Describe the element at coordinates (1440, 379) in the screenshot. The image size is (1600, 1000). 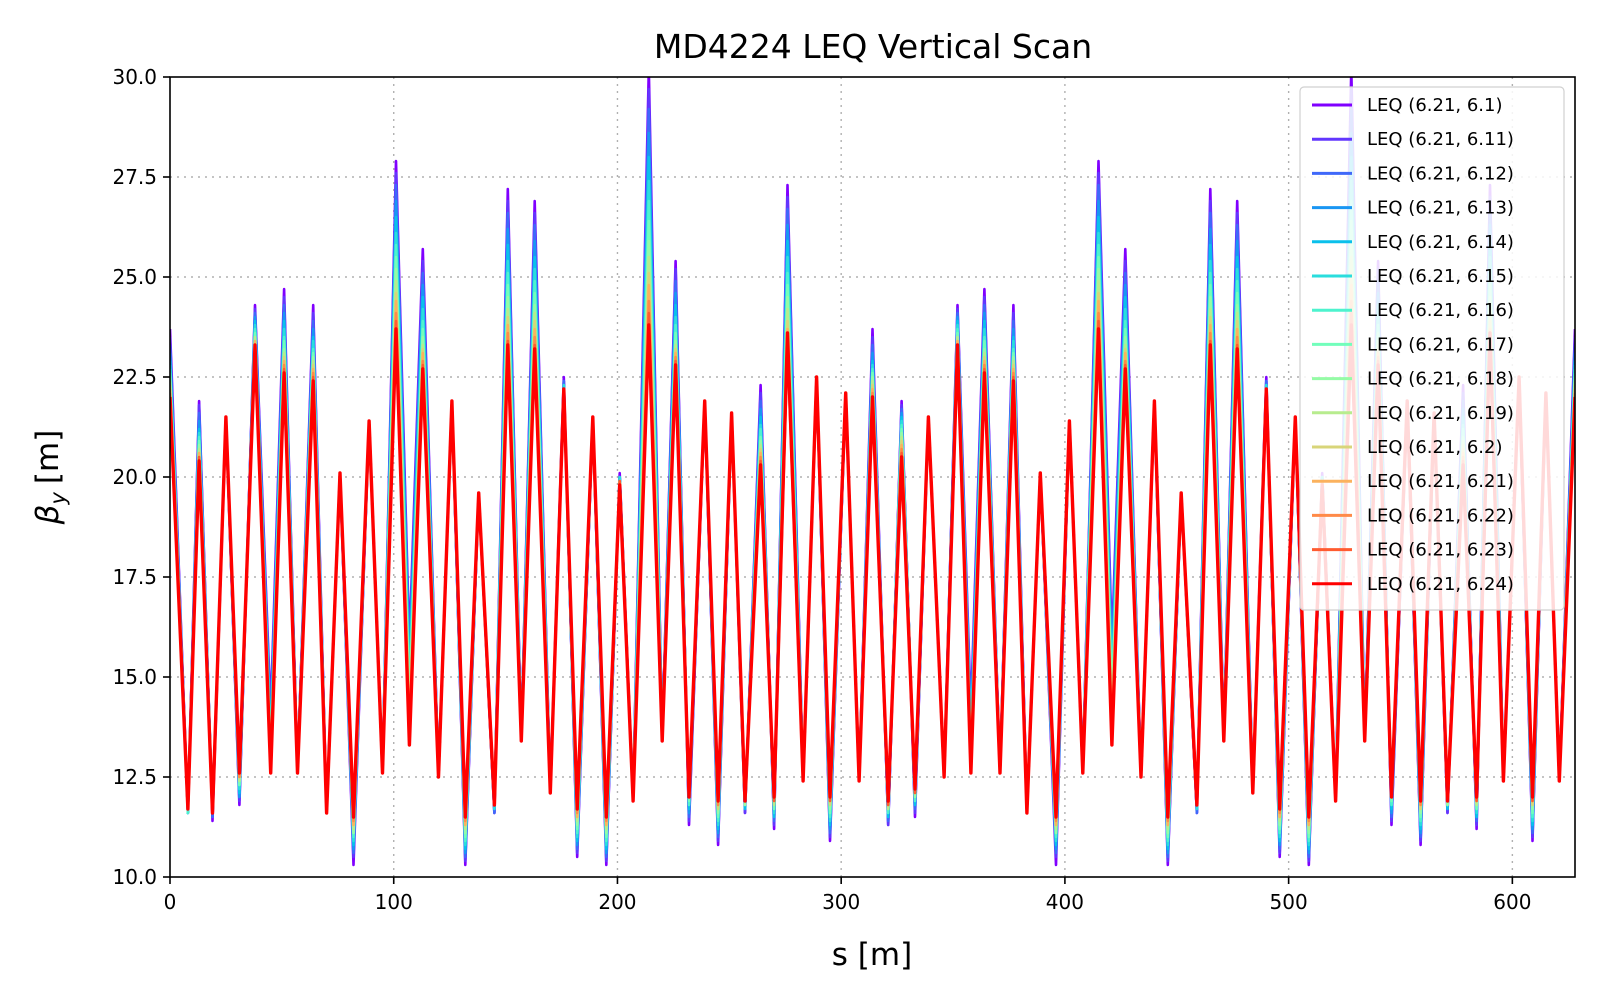
I see `legend-entry-label: LEQ (6.21, 6.18)` at that location.